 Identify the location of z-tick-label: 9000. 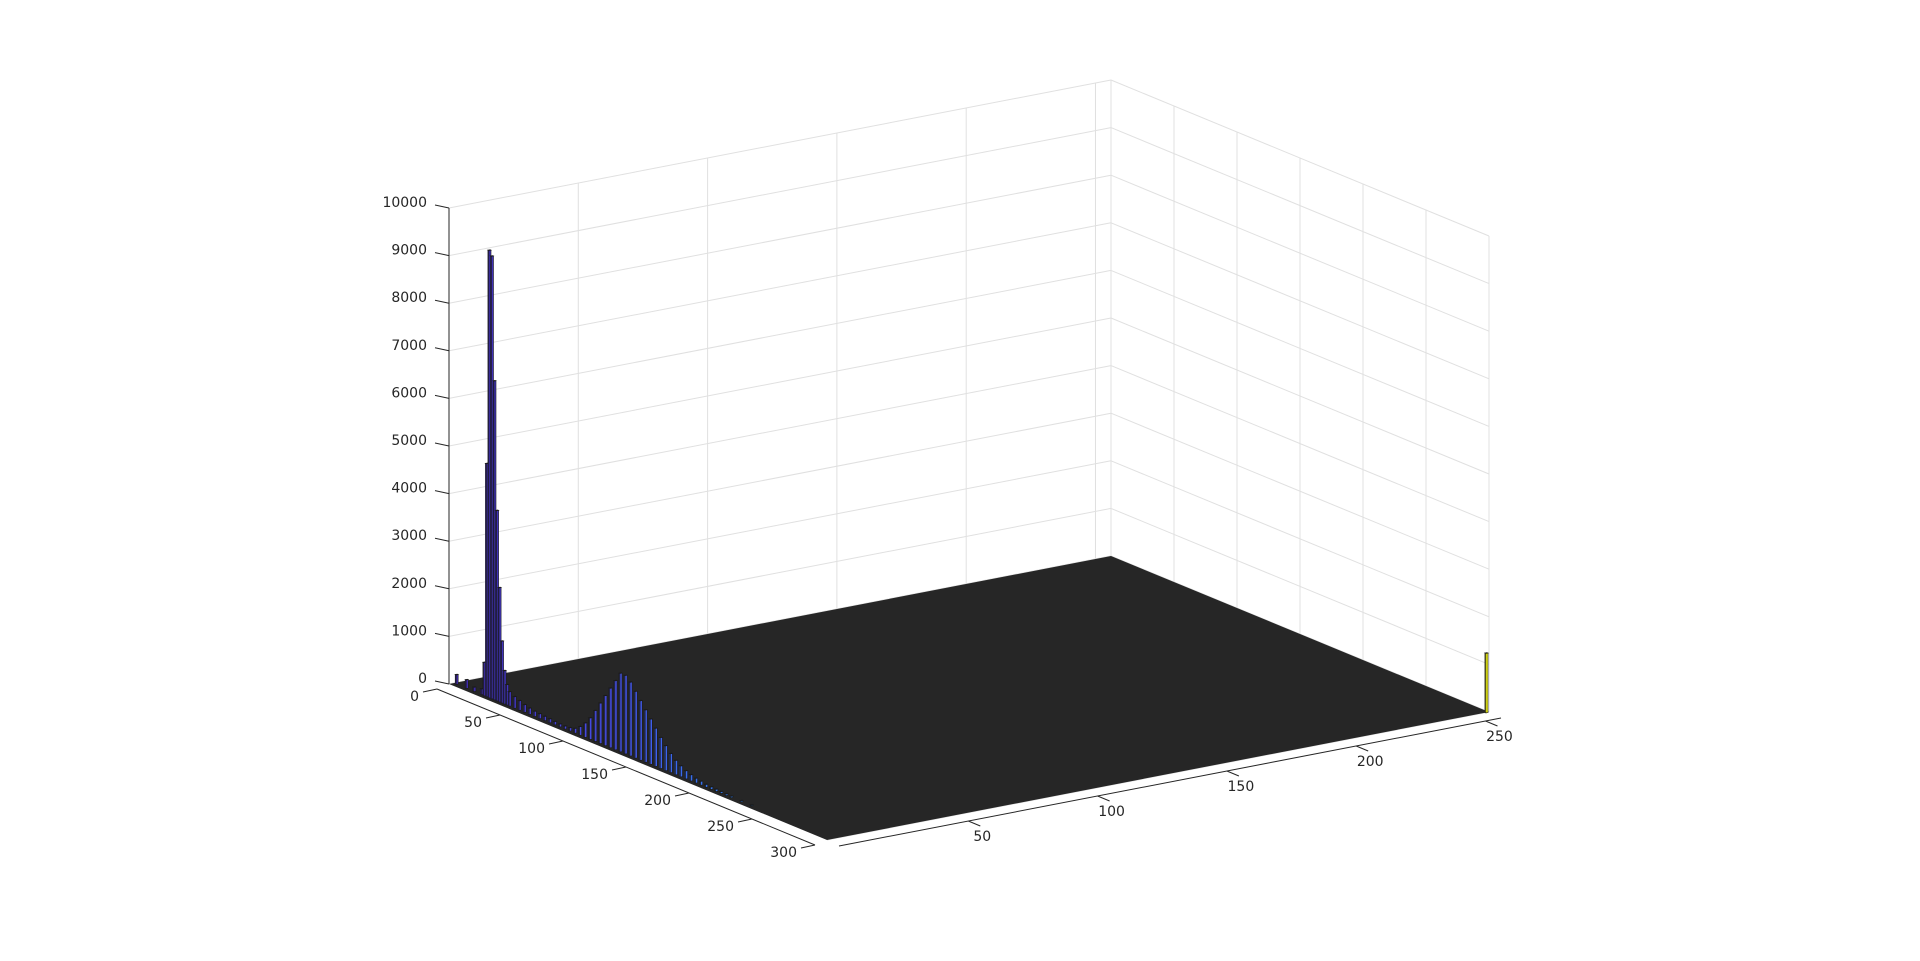
(409, 251).